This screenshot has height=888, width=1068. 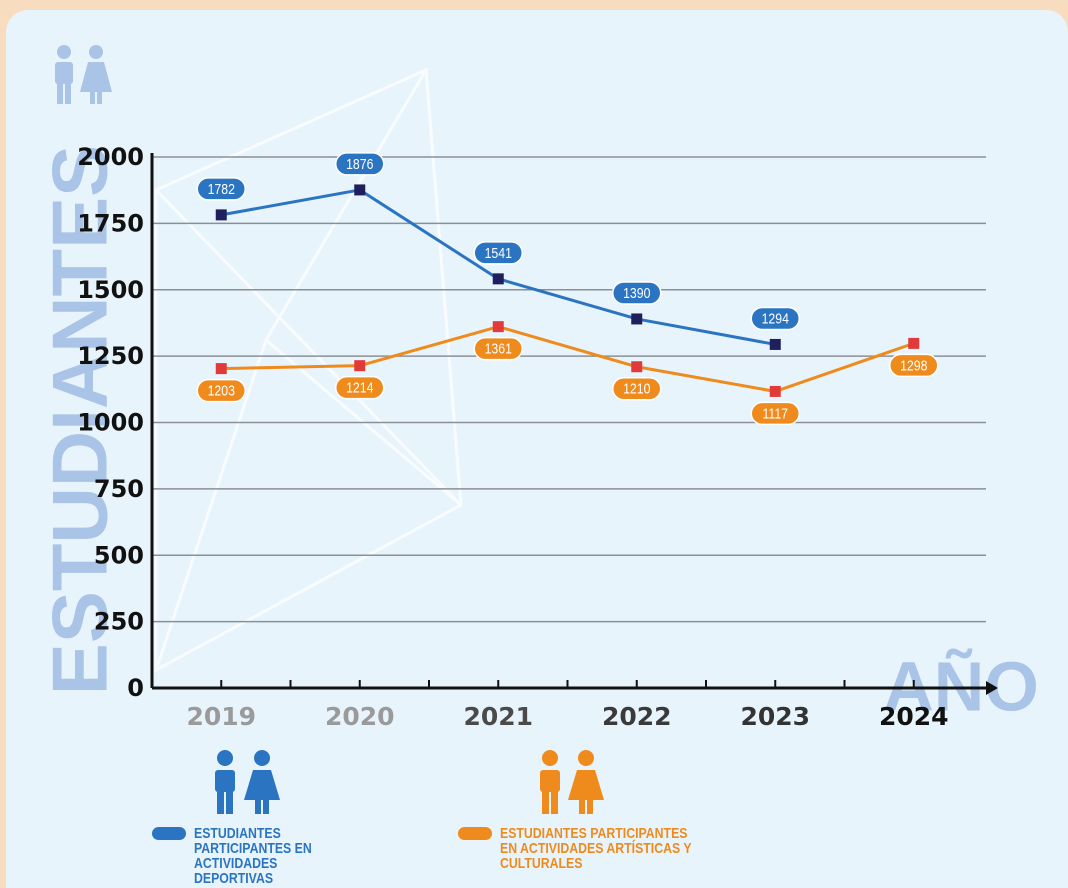 I want to click on x-tick-label: 2022, so click(x=637, y=716).